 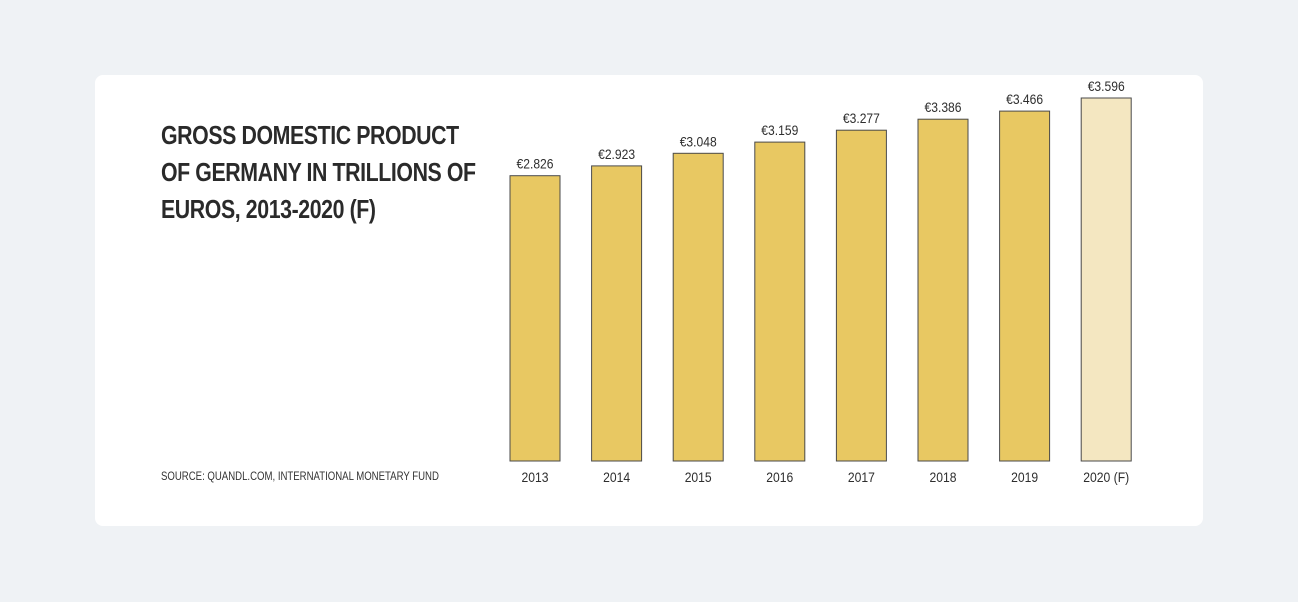 What do you see at coordinates (779, 477) in the screenshot?
I see `x-tick-label: 2016` at bounding box center [779, 477].